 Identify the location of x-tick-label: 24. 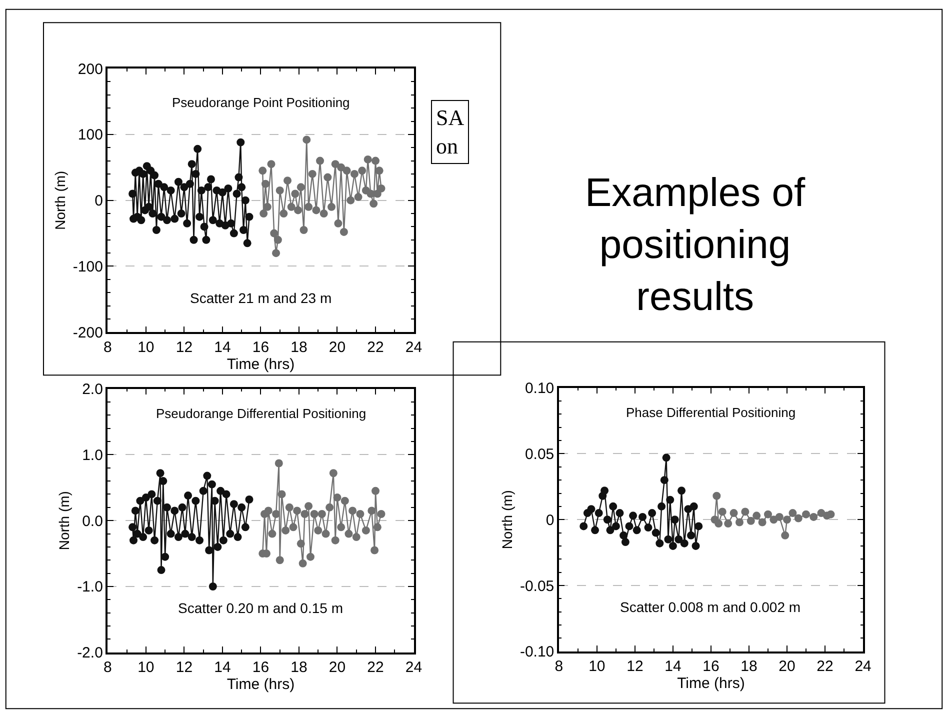
(413, 667).